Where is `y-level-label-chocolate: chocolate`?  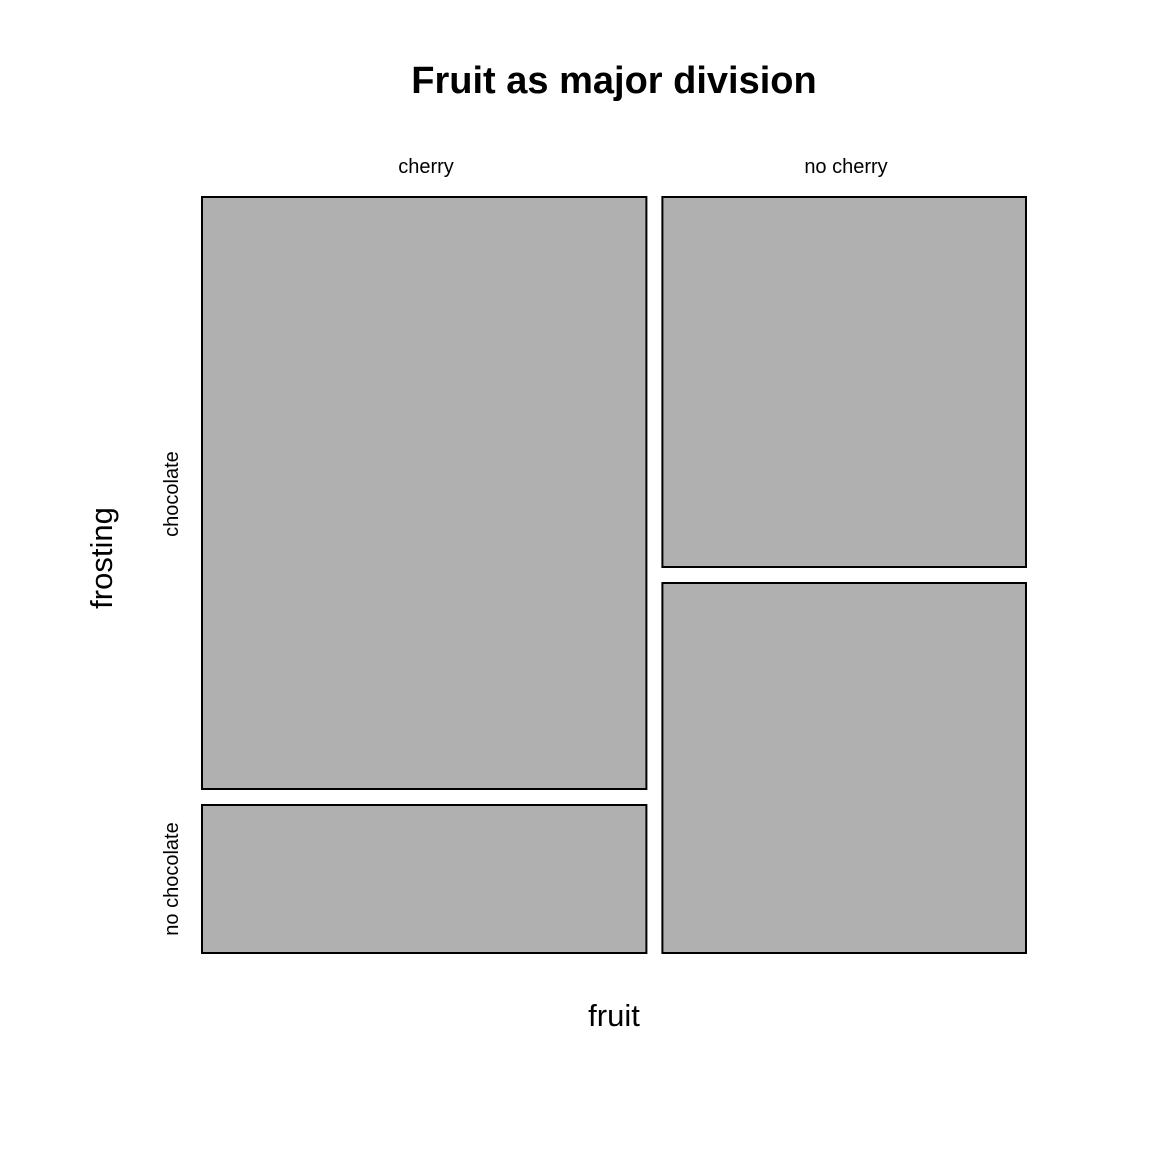
y-level-label-chocolate: chocolate is located at coordinates (172, 494).